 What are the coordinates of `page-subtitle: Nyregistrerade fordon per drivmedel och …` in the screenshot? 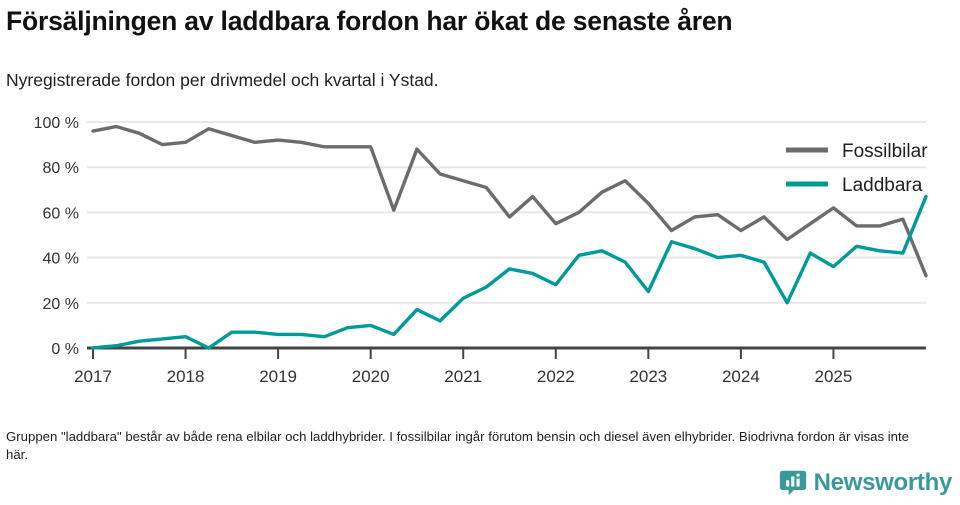 It's located at (222, 80).